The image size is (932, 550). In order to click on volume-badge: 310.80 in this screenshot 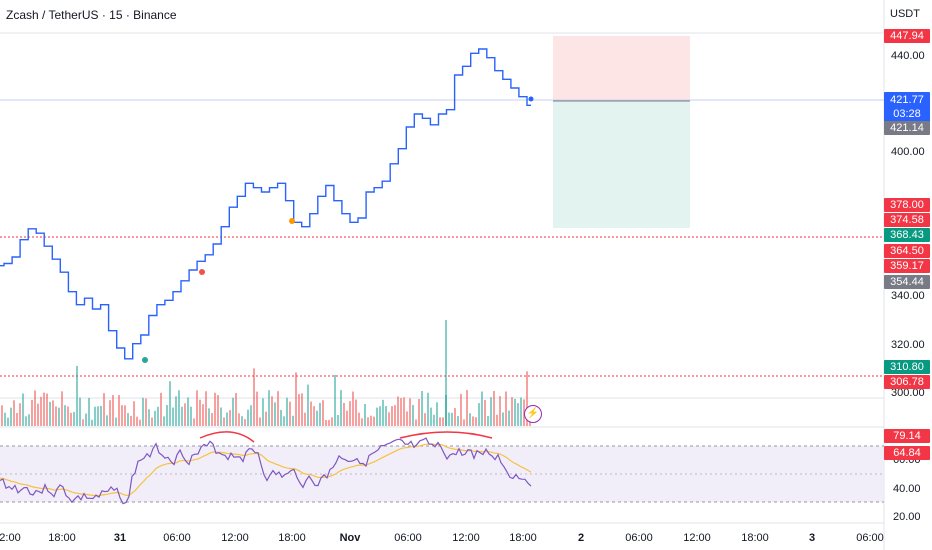, I will do `click(907, 367)`.